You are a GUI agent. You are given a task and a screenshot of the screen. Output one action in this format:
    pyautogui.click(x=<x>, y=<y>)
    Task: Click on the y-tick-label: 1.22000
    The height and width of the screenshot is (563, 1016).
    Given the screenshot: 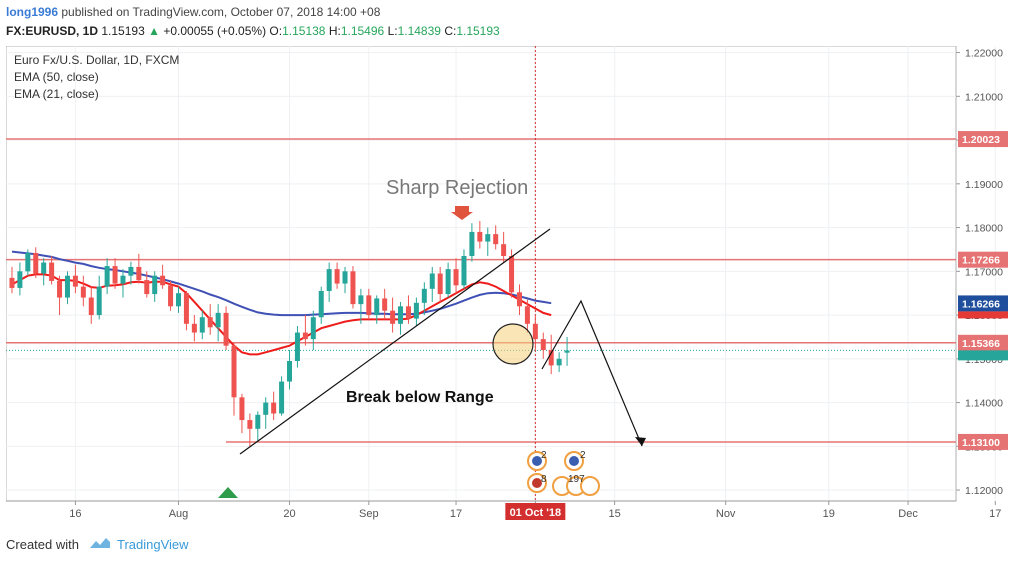 What is the action you would take?
    pyautogui.click(x=984, y=54)
    